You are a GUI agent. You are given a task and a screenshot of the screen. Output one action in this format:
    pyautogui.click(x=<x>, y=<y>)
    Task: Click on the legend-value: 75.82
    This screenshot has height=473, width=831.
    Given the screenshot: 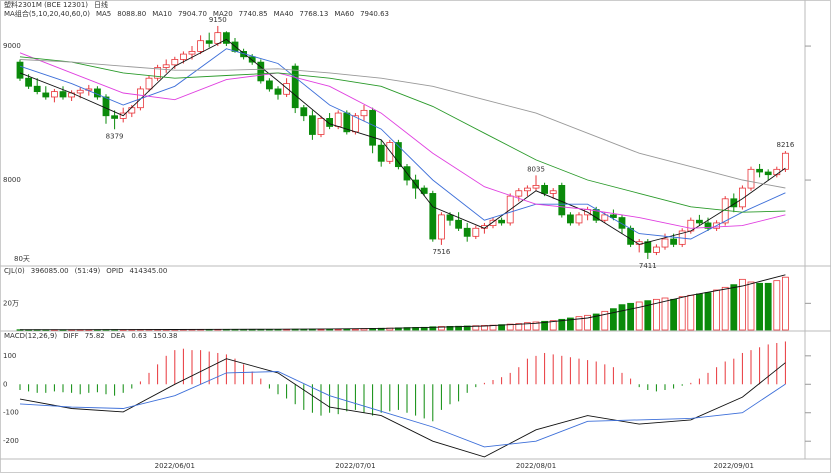 What is the action you would take?
    pyautogui.click(x=95, y=336)
    